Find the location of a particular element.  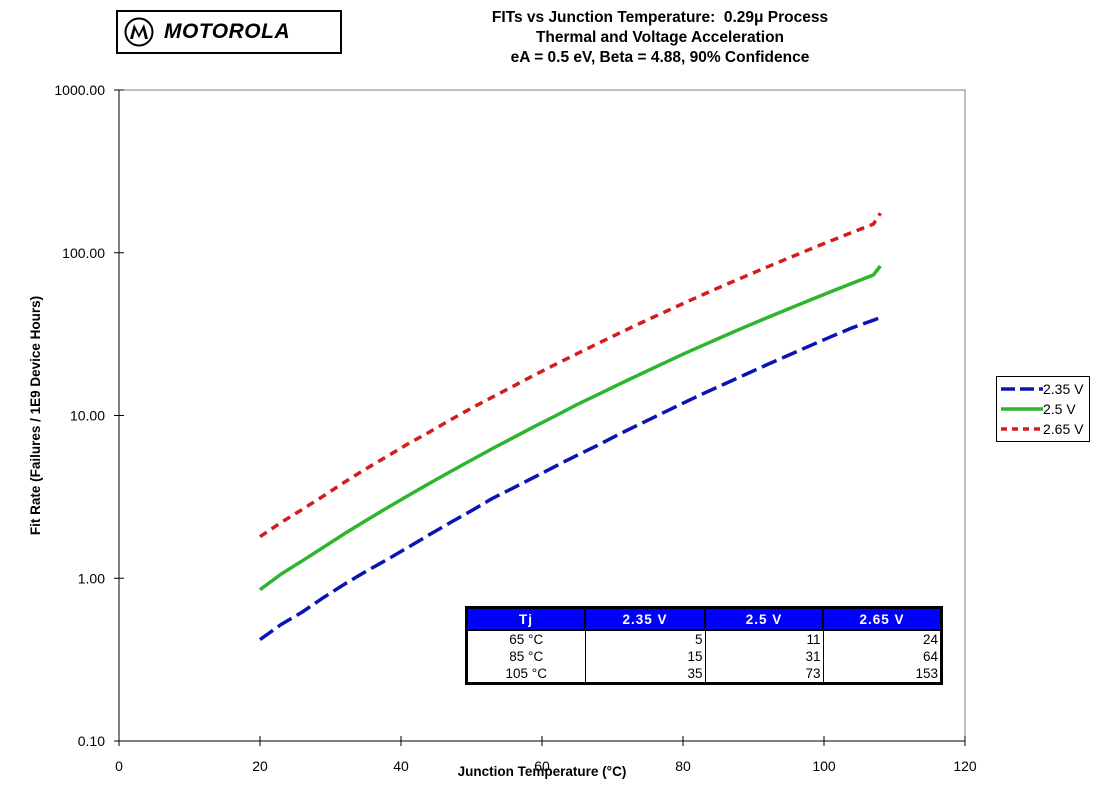

table-cell: 85 °C is located at coordinates (526, 656).